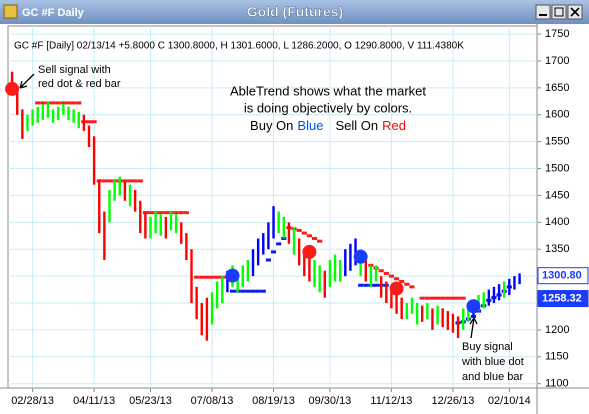  What do you see at coordinates (492, 377) in the screenshot?
I see `buy-note: and blue bar` at bounding box center [492, 377].